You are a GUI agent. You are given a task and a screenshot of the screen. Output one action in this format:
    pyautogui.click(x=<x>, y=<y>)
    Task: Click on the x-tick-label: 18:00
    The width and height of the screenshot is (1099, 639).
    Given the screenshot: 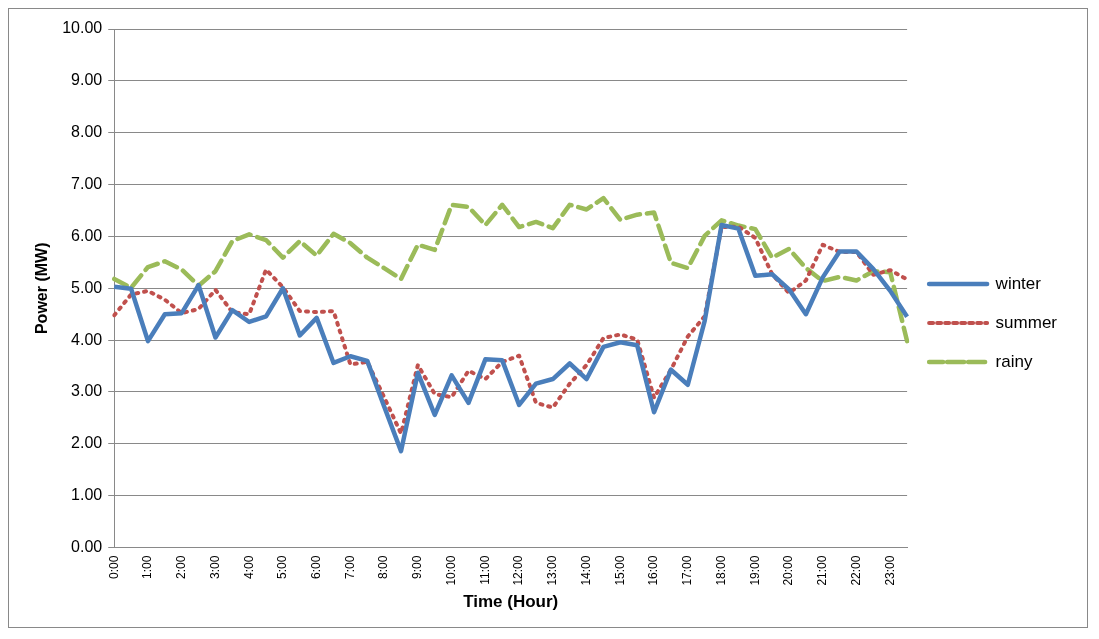 What is the action you would take?
    pyautogui.click(x=720, y=570)
    